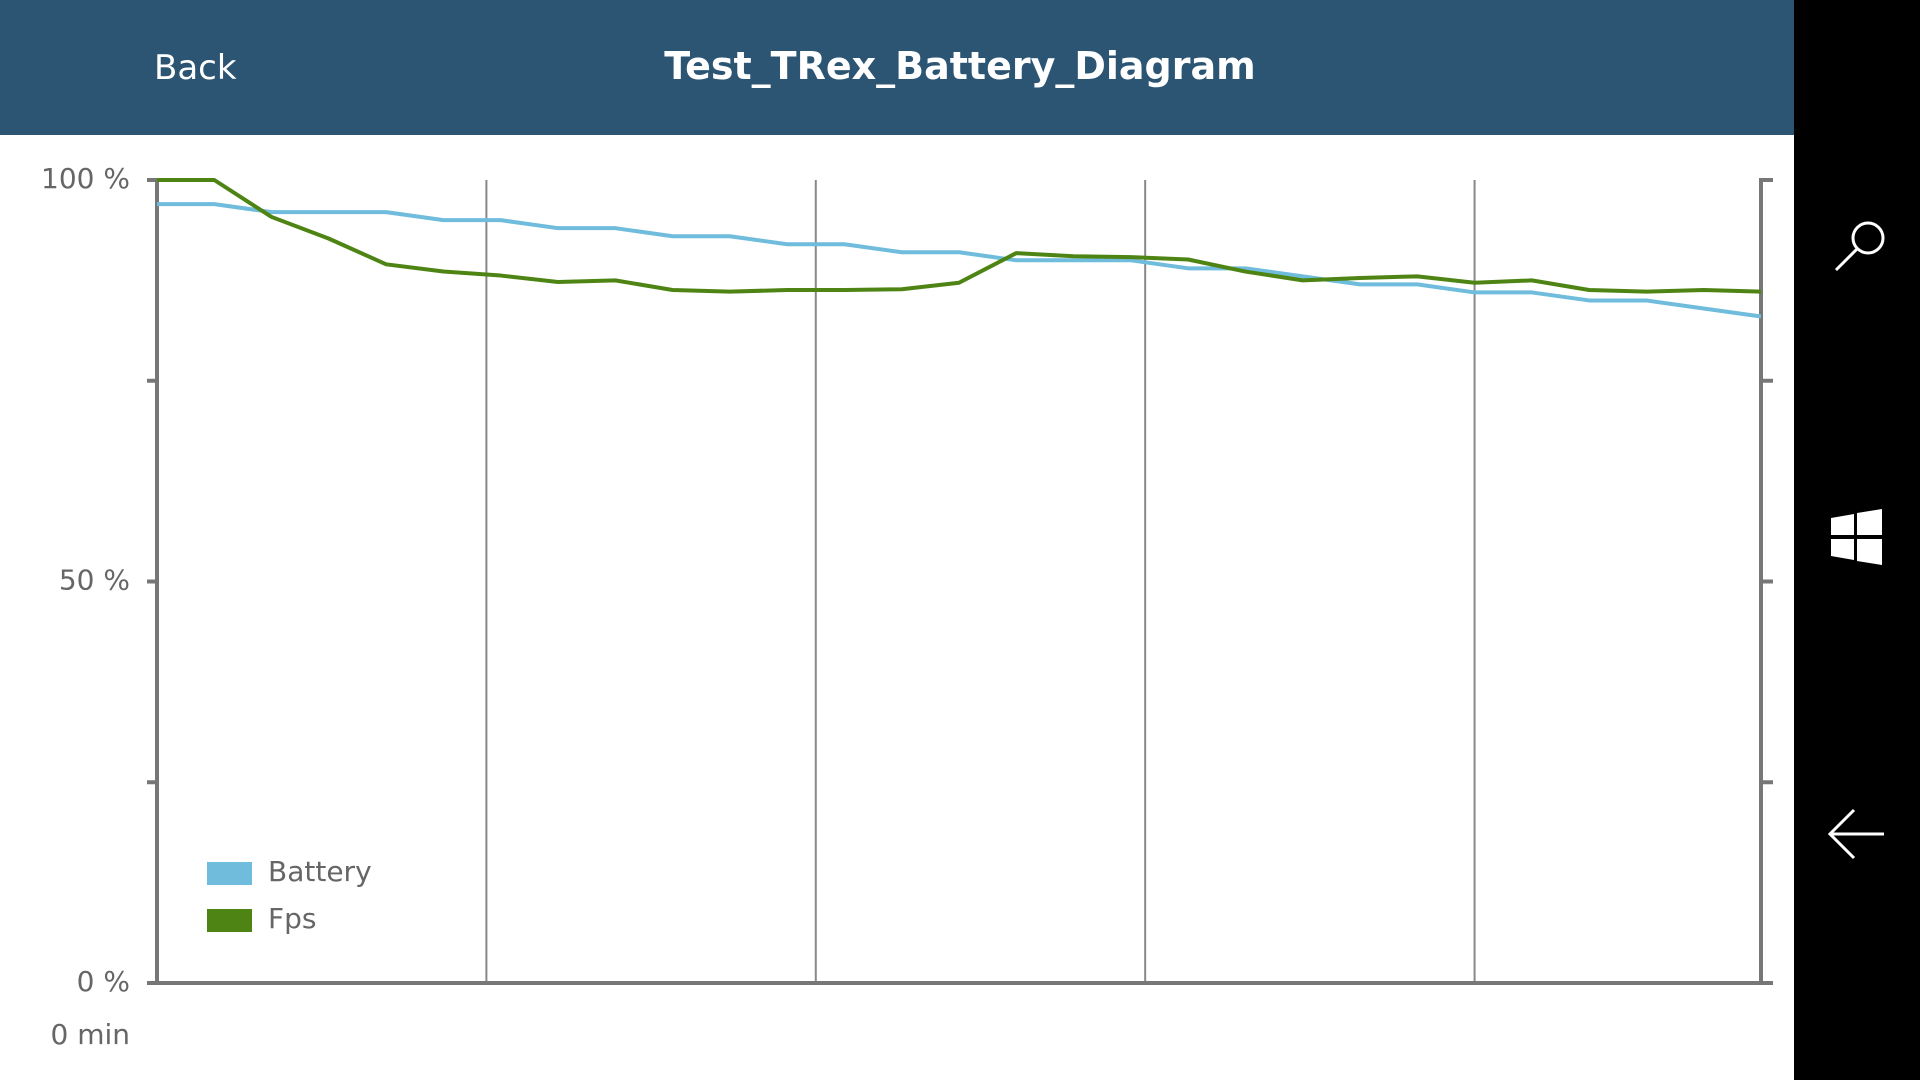 The width and height of the screenshot is (1920, 1080). I want to click on back-button: Back, so click(195, 68).